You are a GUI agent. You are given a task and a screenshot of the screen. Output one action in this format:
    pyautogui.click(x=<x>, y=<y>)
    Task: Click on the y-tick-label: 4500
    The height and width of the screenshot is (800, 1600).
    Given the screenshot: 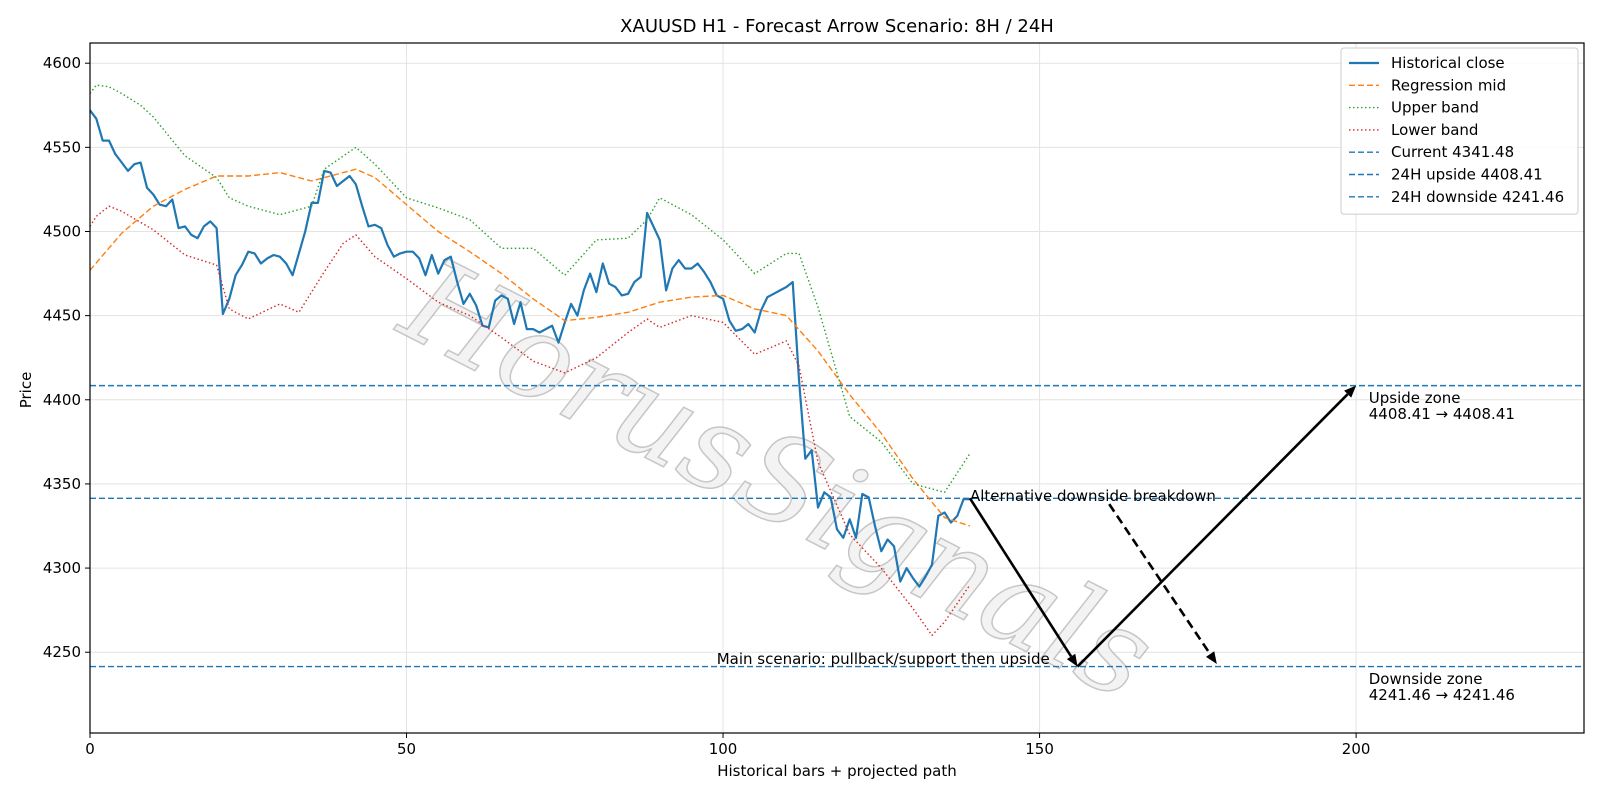 What is the action you would take?
    pyautogui.click(x=62, y=231)
    